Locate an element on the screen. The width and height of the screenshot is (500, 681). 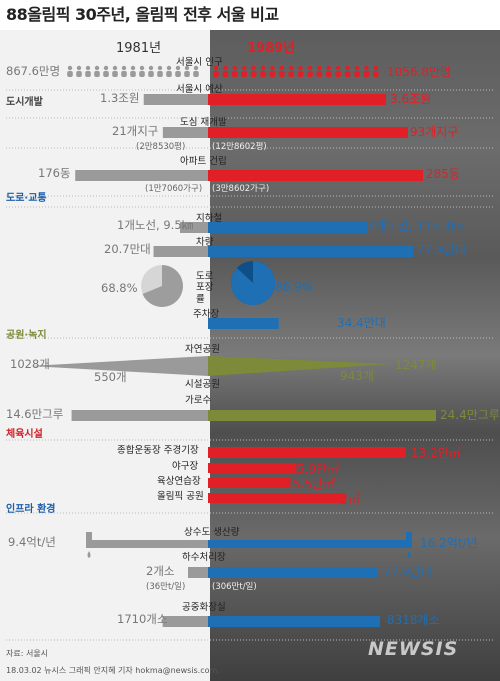
section-infra: 인프라 환경 is located at coordinates (31, 509).